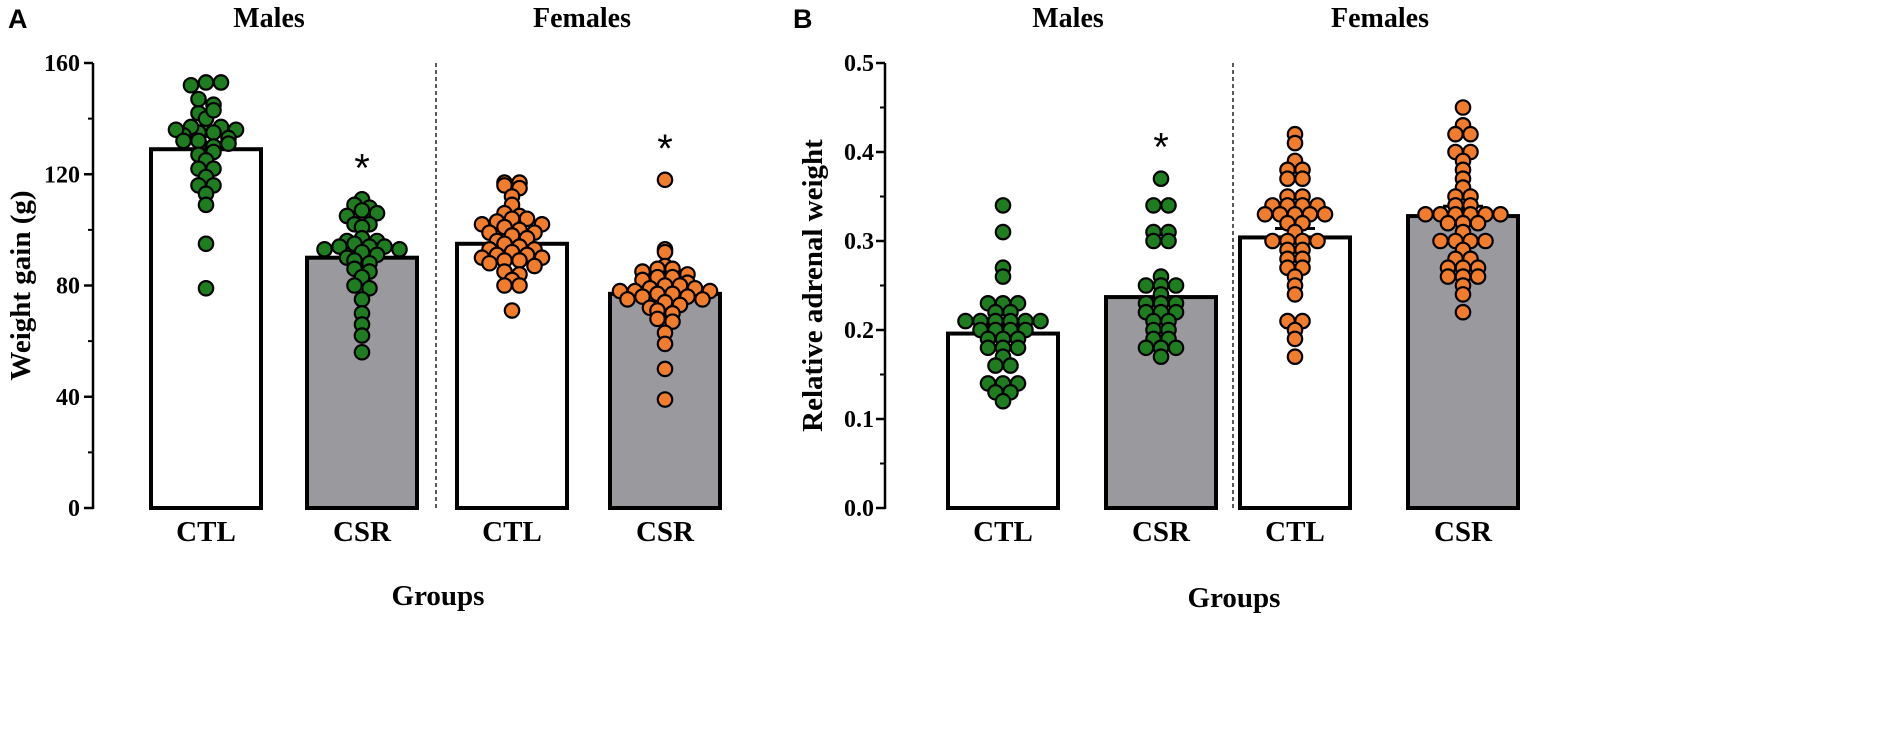  I want to click on bar, so click(362, 382).